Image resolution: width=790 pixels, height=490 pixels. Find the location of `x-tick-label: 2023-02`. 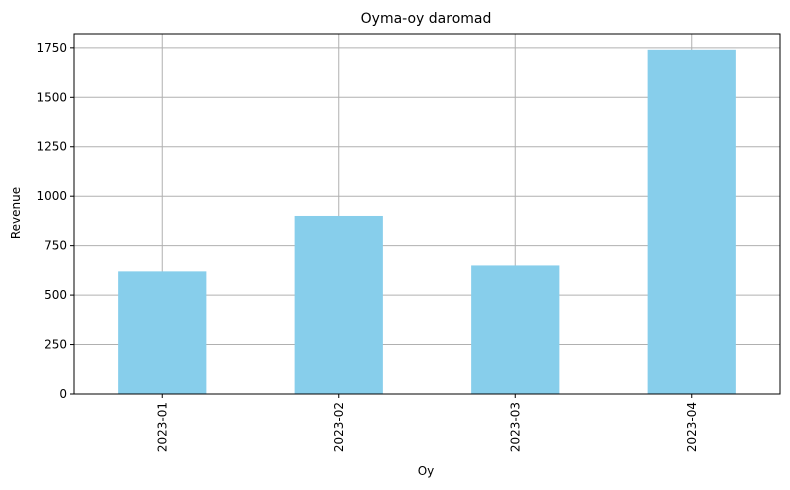

x-tick-label: 2023-02 is located at coordinates (339, 427).